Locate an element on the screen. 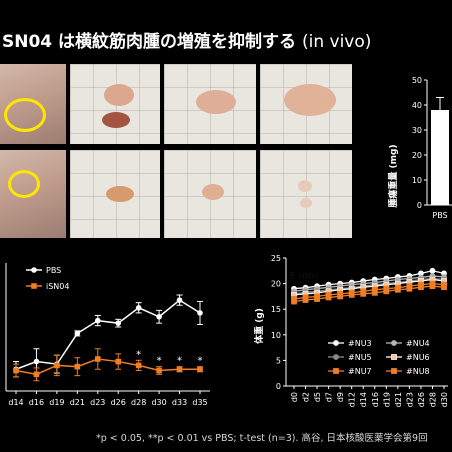  mouse-photo-isn04 is located at coordinates (33, 194).